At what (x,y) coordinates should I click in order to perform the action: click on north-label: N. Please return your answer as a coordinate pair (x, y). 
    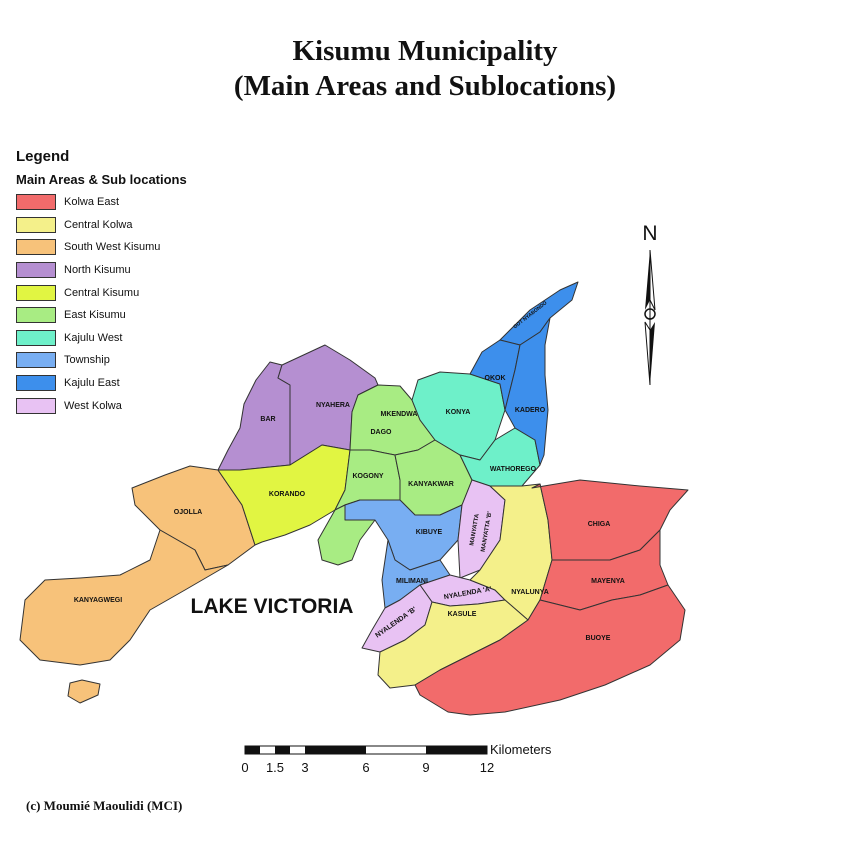
    Looking at the image, I should click on (649, 233).